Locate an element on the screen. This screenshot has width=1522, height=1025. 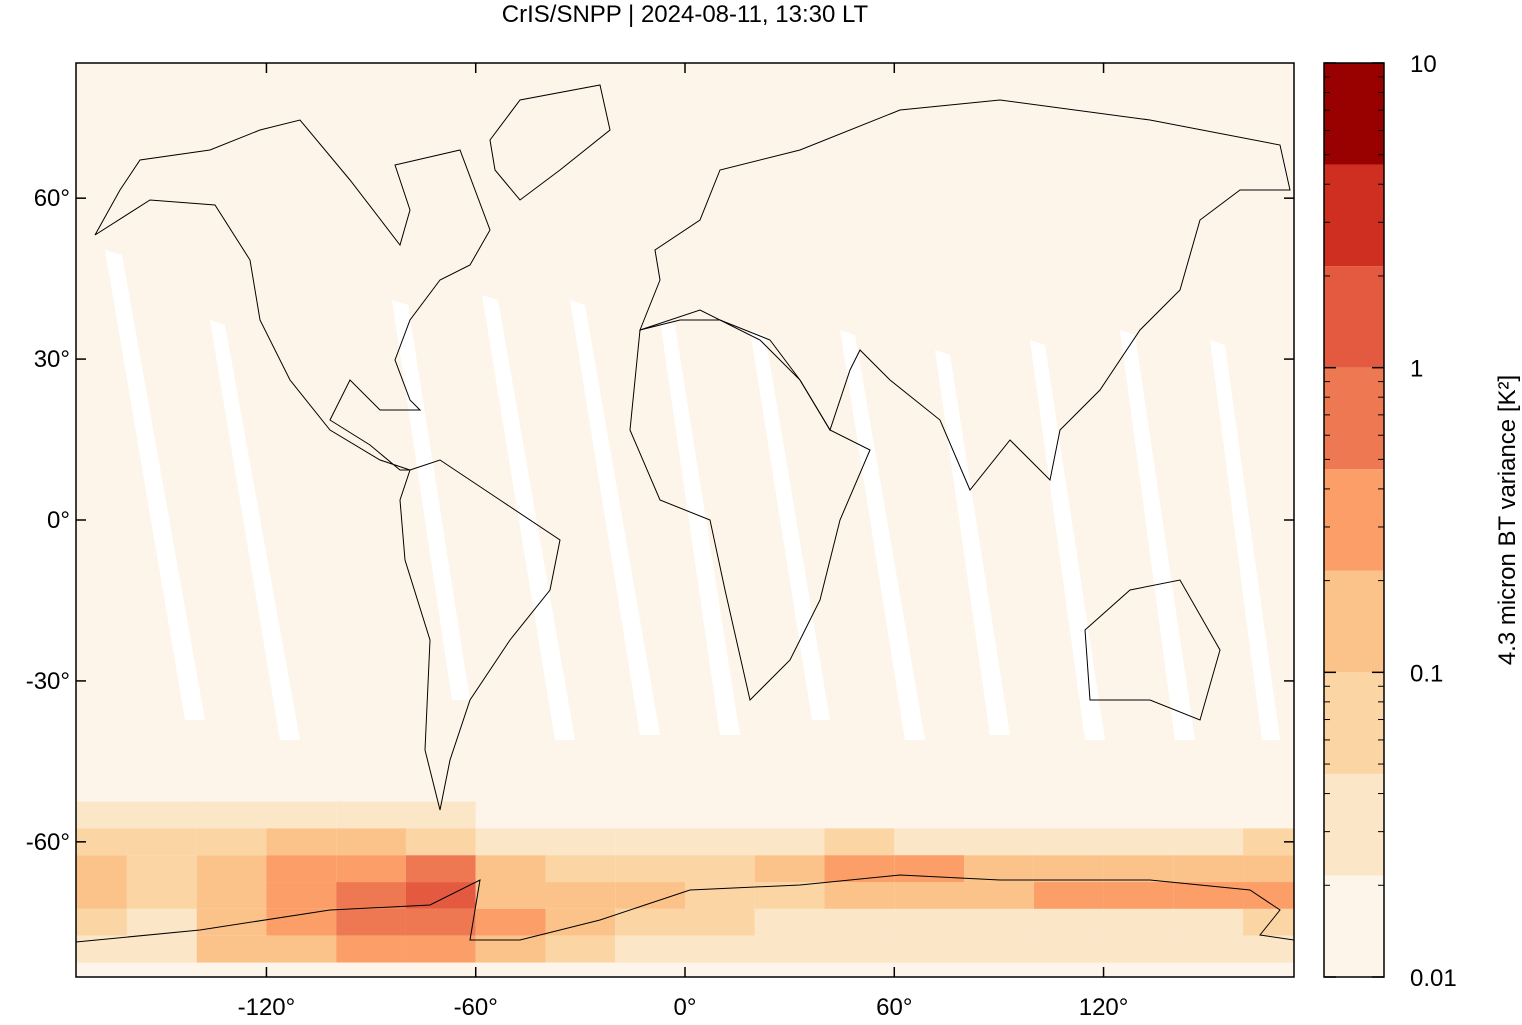
y-tick-label: -60° is located at coordinates (48, 842).